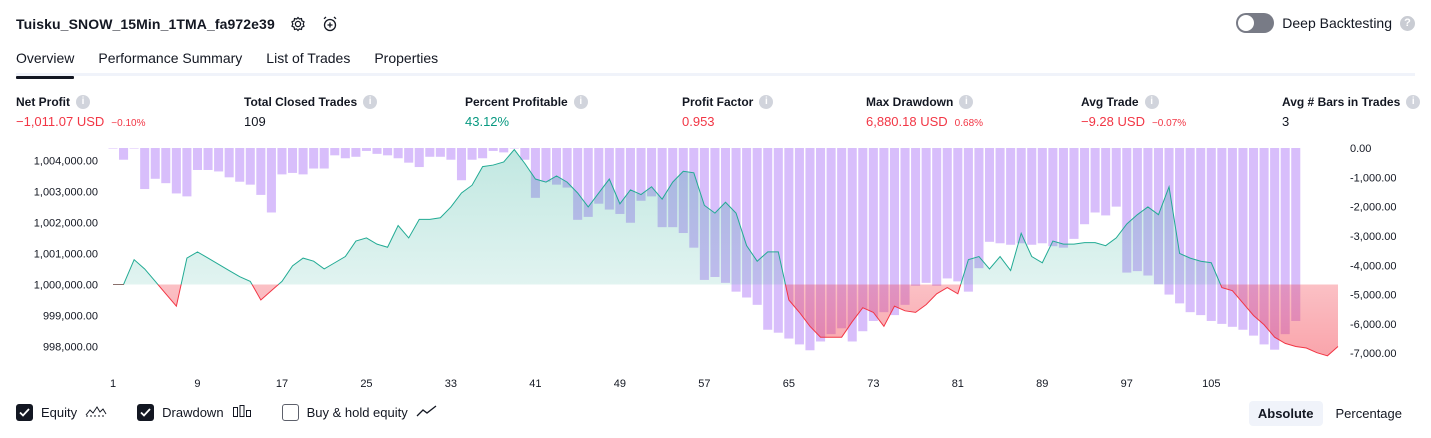 The width and height of the screenshot is (1431, 438). Describe the element at coordinates (308, 58) in the screenshot. I see `tab-list-of-trades: List of Trades` at that location.